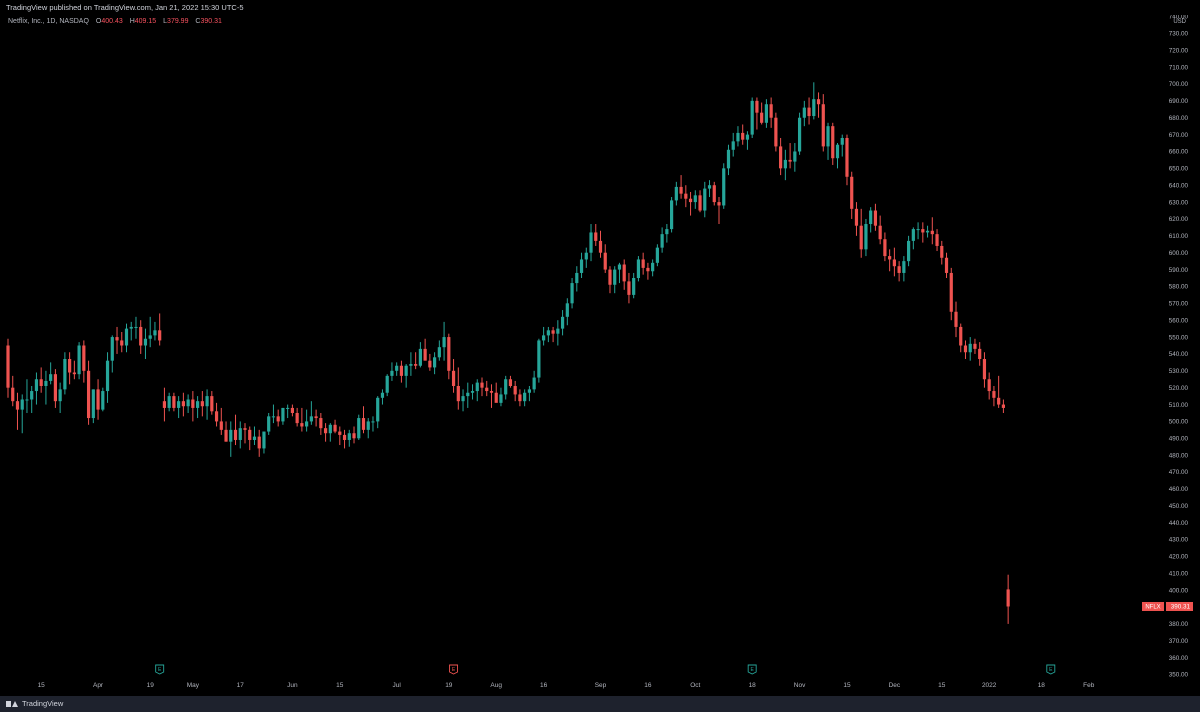 Image resolution: width=1200 pixels, height=712 pixels. Describe the element at coordinates (1179, 523) in the screenshot. I see `y-tick-label: 440.00` at that location.